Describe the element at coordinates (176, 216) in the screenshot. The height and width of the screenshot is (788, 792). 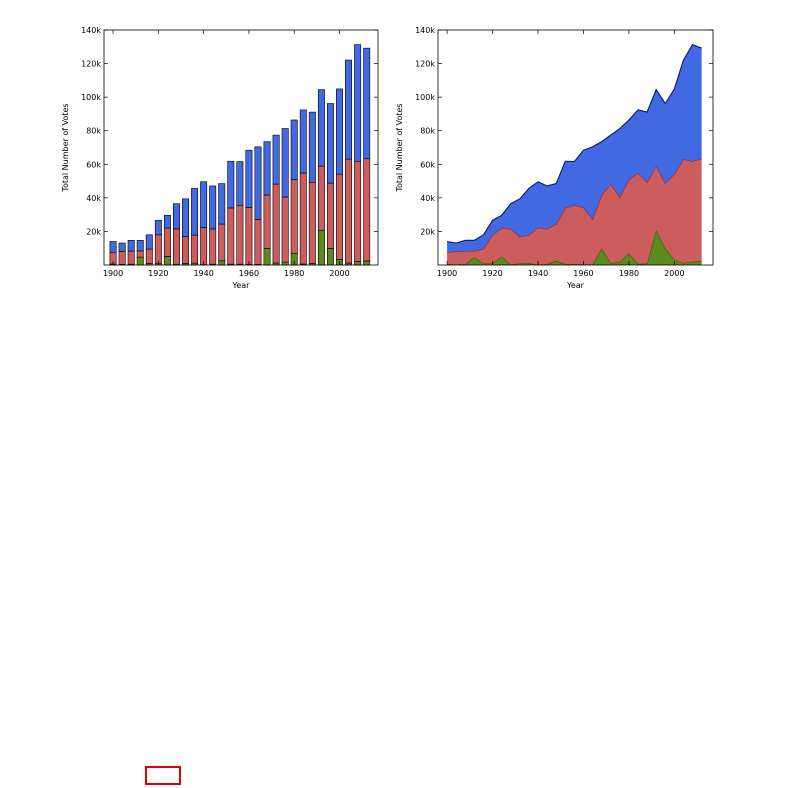
I see `bar-series3-1928` at that location.